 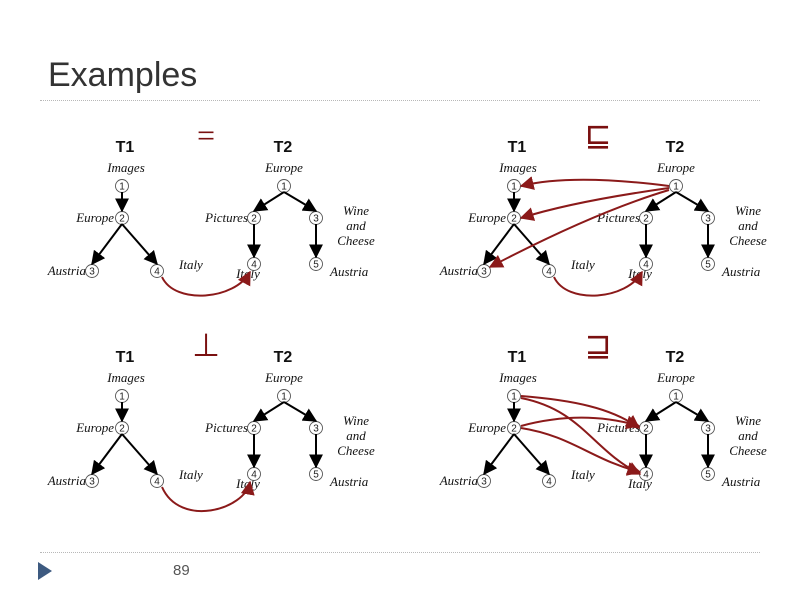 I want to click on operator-superset: ⊒, so click(x=598, y=345).